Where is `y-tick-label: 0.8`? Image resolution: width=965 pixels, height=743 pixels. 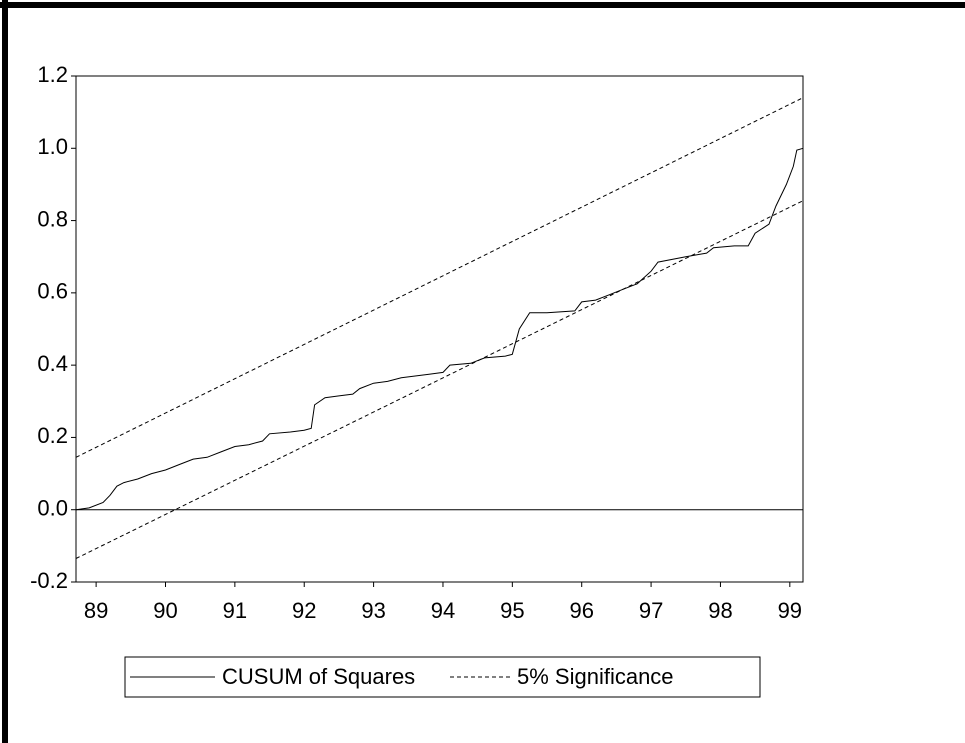
y-tick-label: 0.8 is located at coordinates (52, 218).